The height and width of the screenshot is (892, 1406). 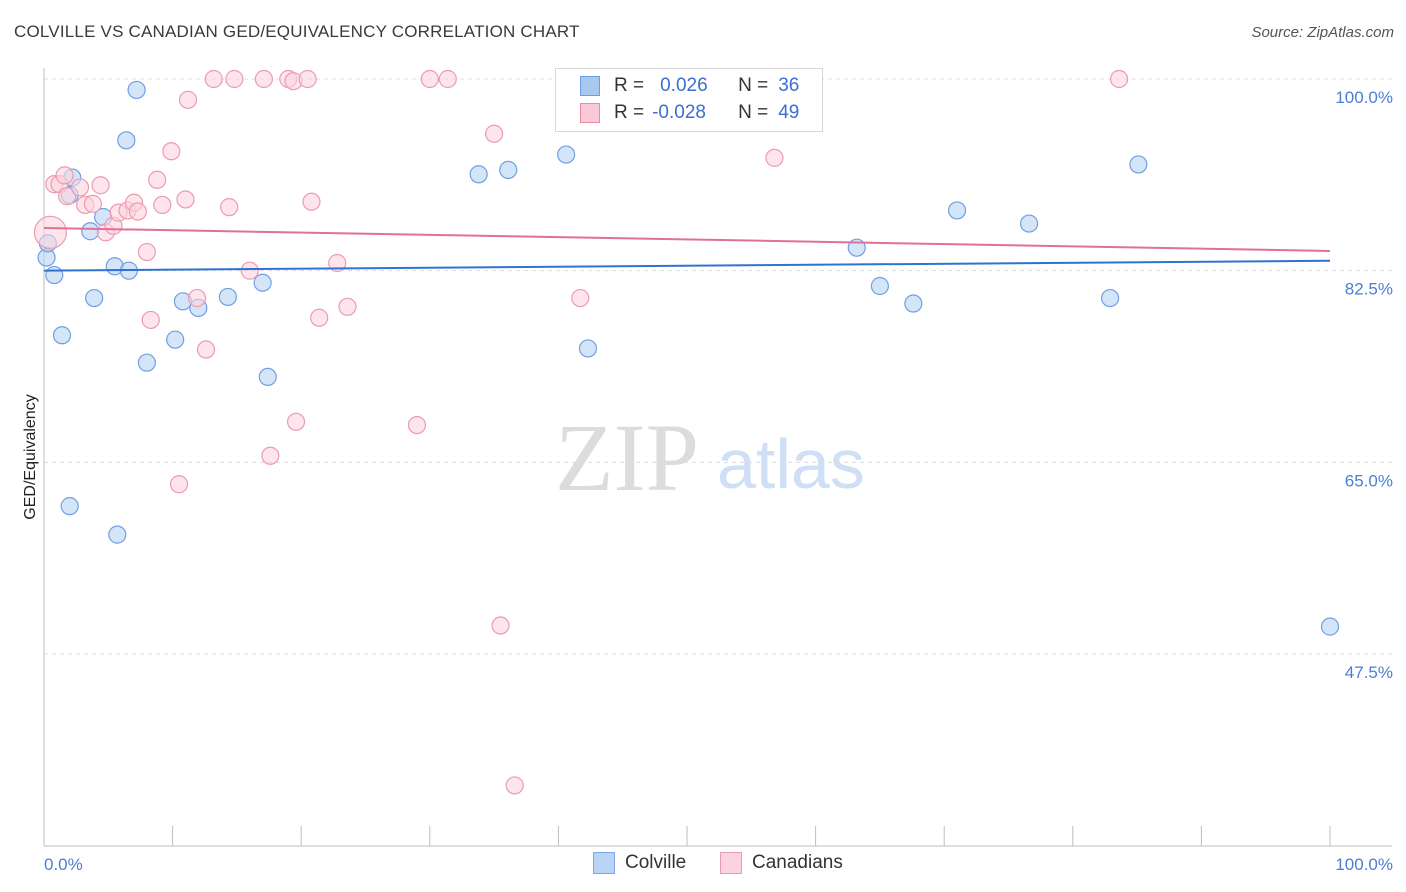 What do you see at coordinates (684, 85) in the screenshot?
I see `legend-r-value-colville: 0.026` at bounding box center [684, 85].